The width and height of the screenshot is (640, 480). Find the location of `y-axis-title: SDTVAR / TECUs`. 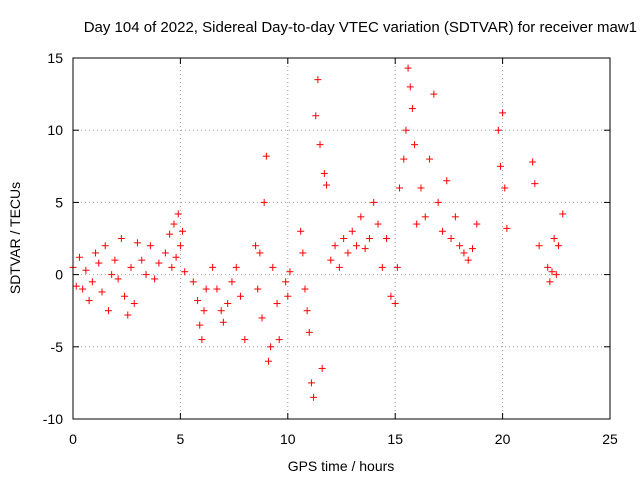

y-axis-title: SDTVAR / TECUs is located at coordinates (15, 238).